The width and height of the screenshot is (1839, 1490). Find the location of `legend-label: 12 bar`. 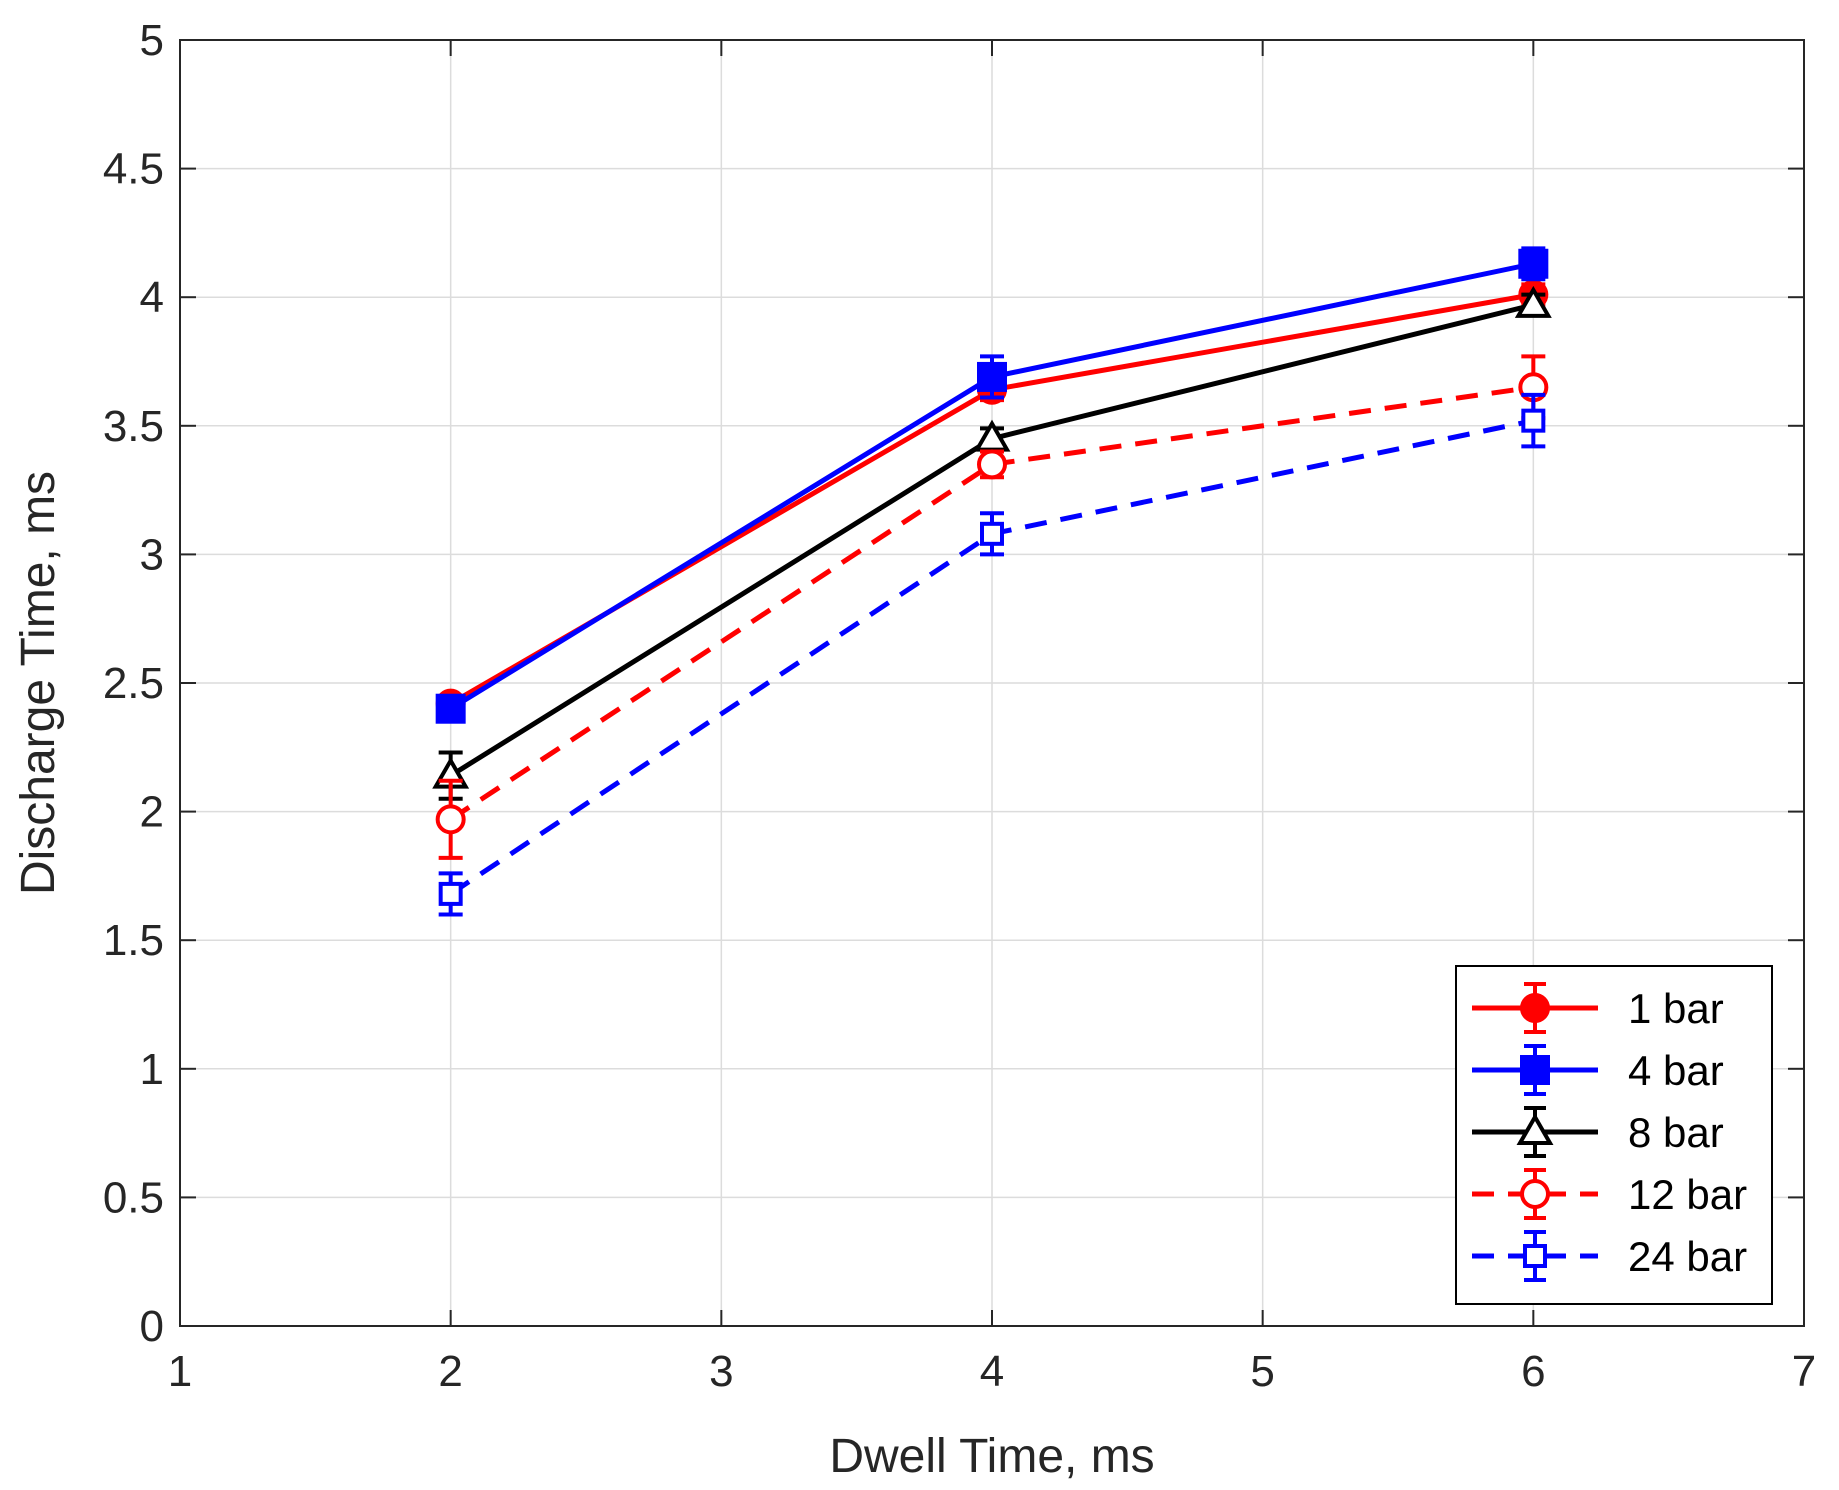

legend-label: 12 bar is located at coordinates (1687, 1194).